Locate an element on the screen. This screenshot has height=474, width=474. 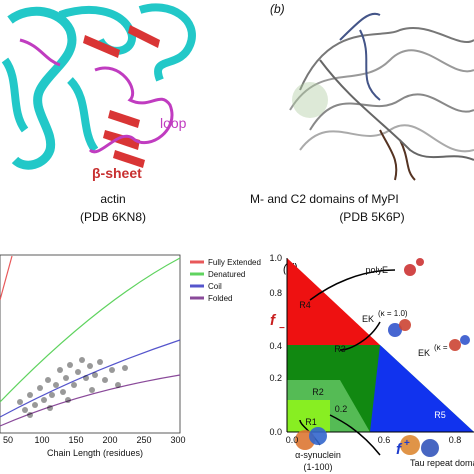
annotation: Tau repeat doma is located at coordinates (442, 463).